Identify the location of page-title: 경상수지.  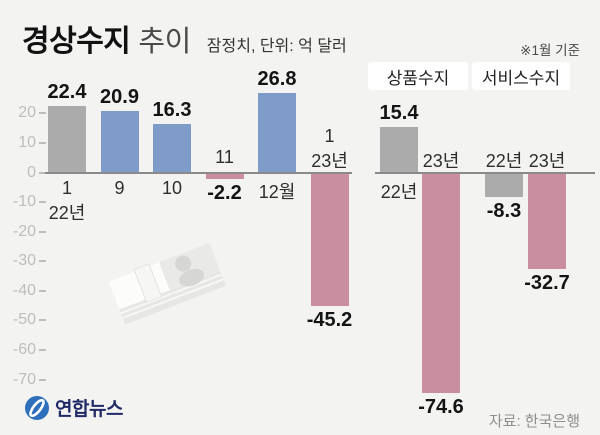
(76, 41).